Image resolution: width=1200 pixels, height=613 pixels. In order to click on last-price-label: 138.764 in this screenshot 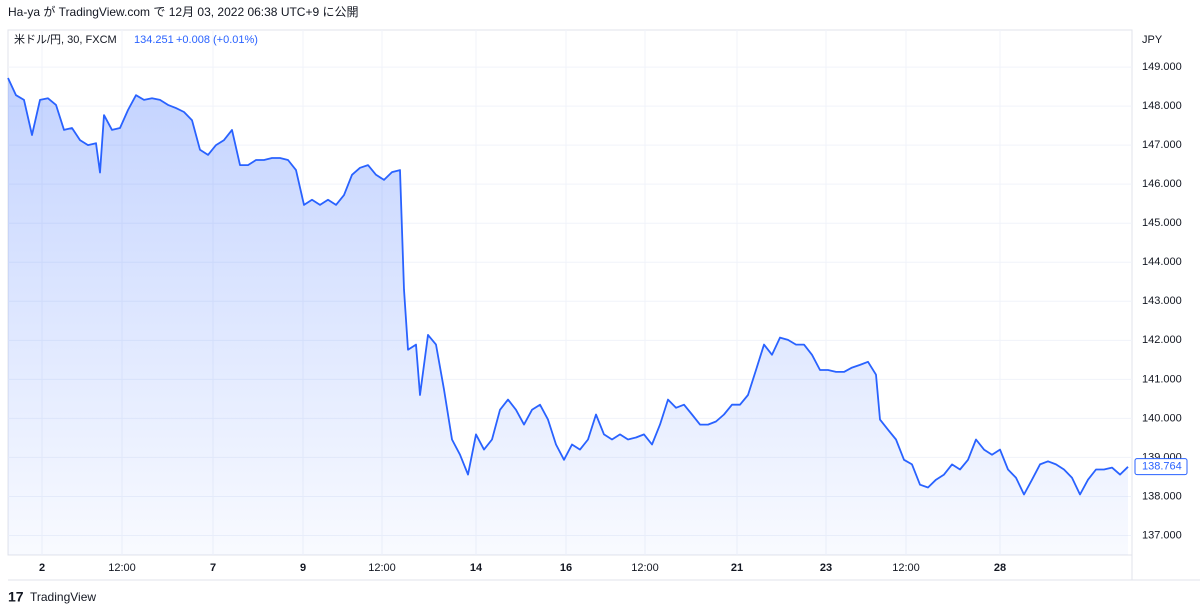, I will do `click(1162, 467)`.